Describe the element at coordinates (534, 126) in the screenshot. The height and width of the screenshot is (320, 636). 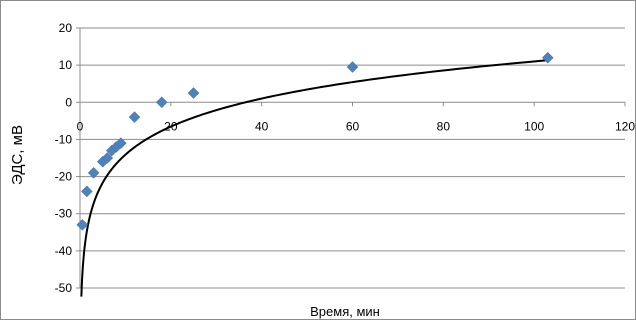
I see `x-tick-label: 100` at that location.